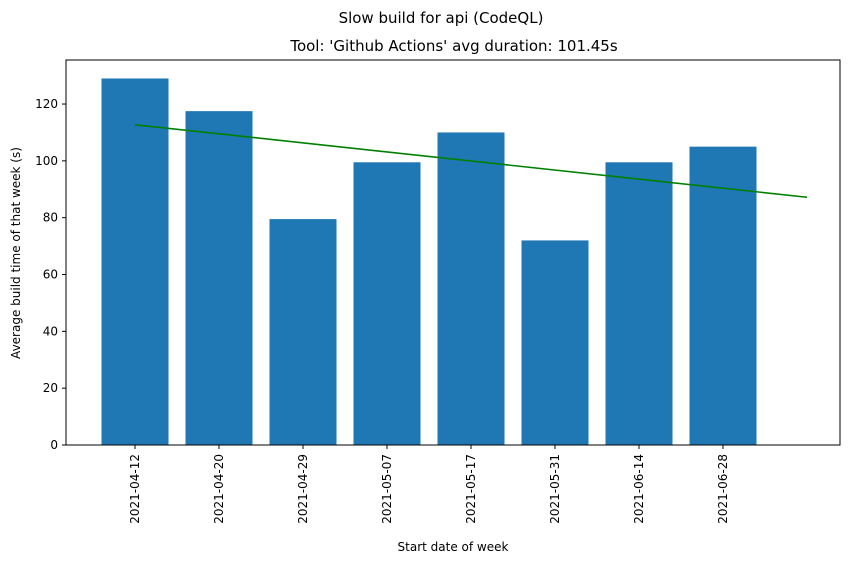 The height and width of the screenshot is (564, 850). I want to click on x-tick-label-2021-04-12: 2021-04-12, so click(135, 489).